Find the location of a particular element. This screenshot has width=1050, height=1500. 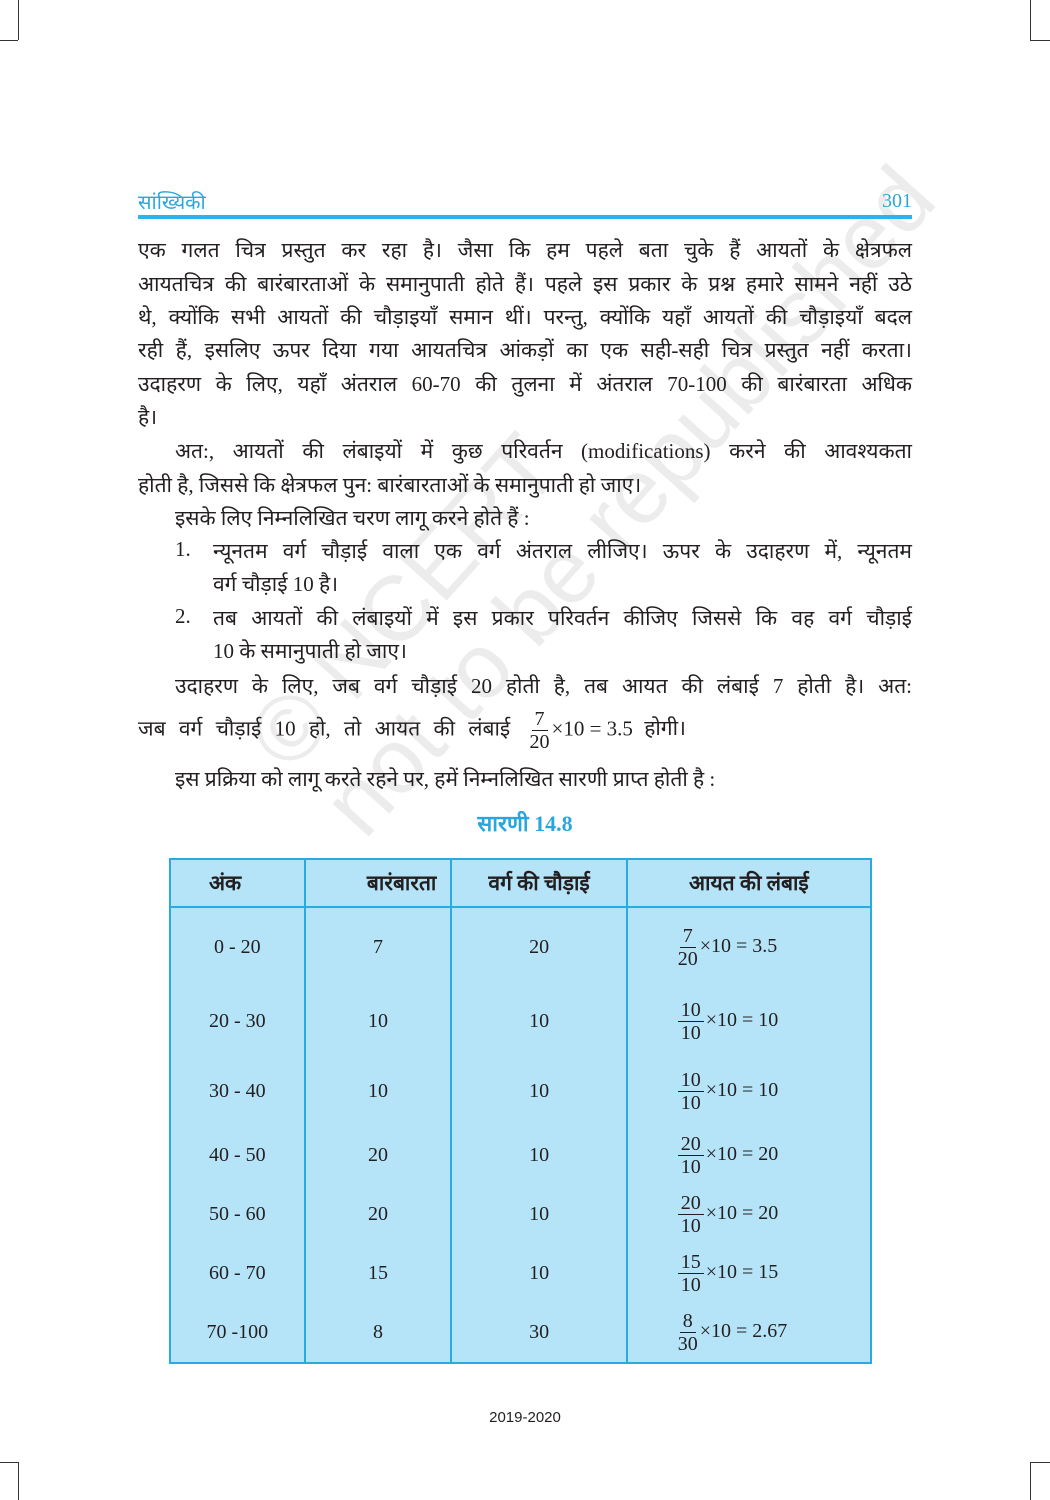

interval-cell: 20 - 30 is located at coordinates (237, 1021).